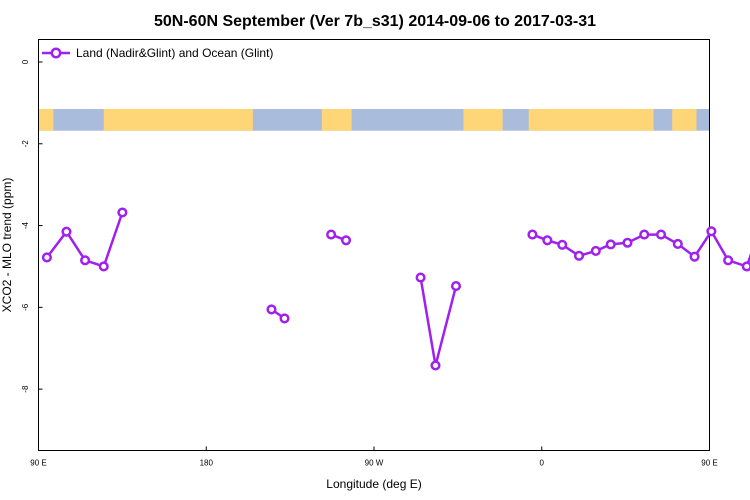  I want to click on y-tick-label: -6, so click(25, 307).